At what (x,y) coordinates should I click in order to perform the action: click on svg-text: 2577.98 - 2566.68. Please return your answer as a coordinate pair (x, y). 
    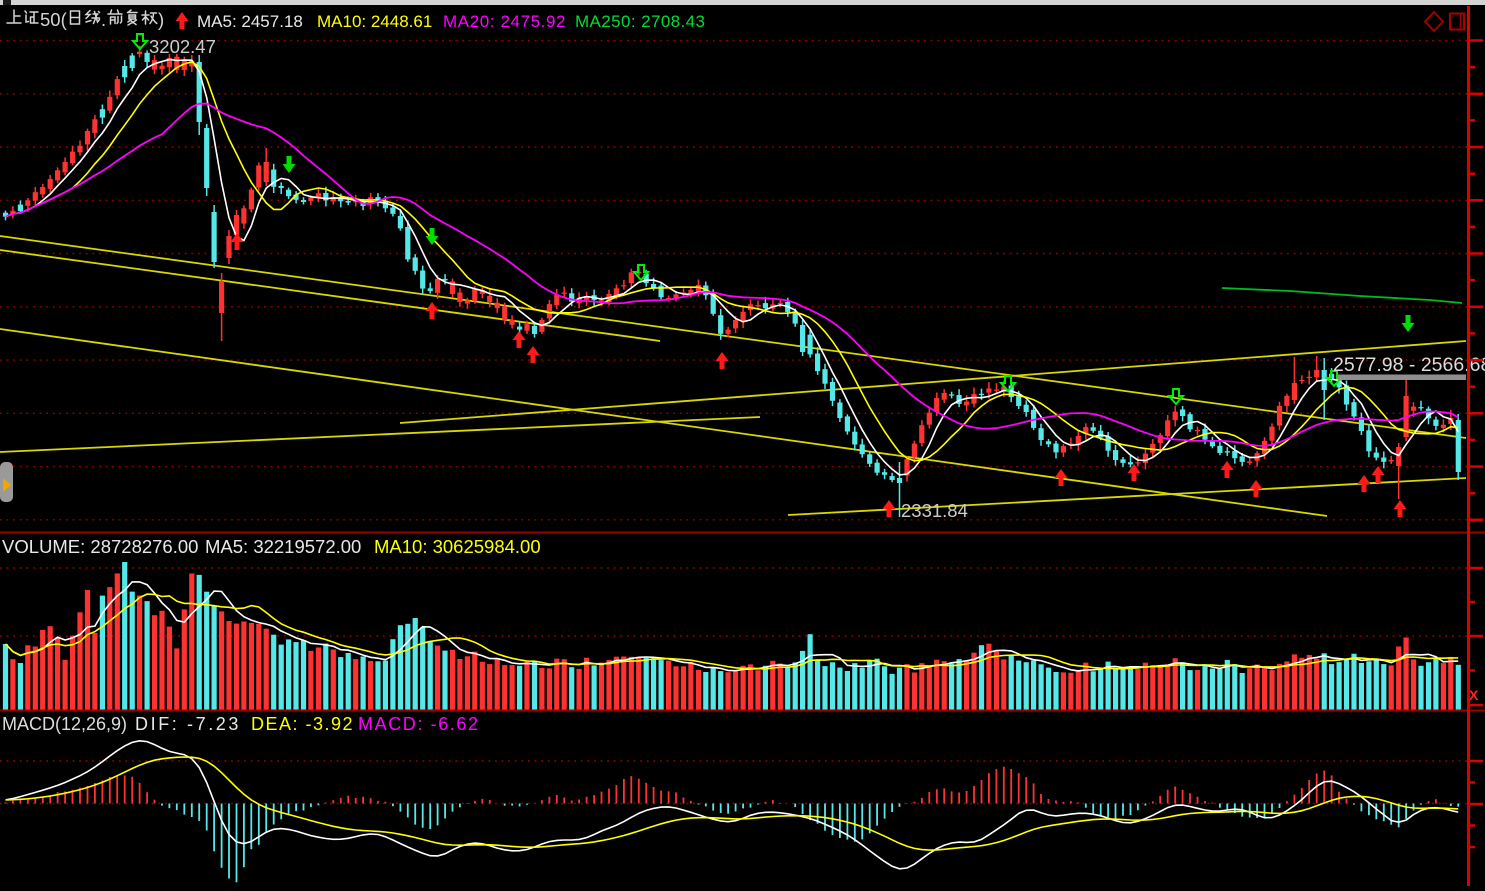
    Looking at the image, I should click on (1409, 365).